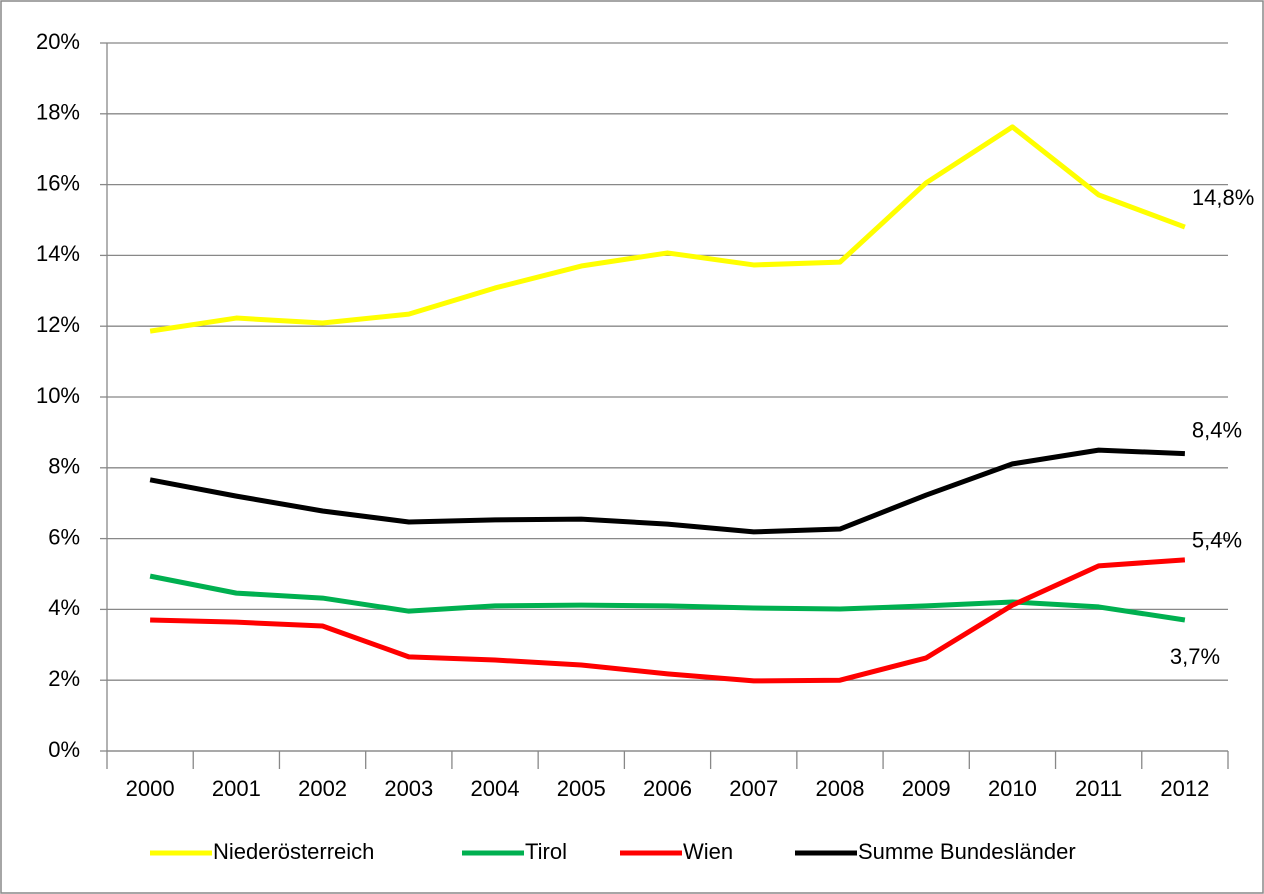 The image size is (1264, 894). Describe the element at coordinates (1223, 197) in the screenshot. I see `data-label: 14,8%` at that location.